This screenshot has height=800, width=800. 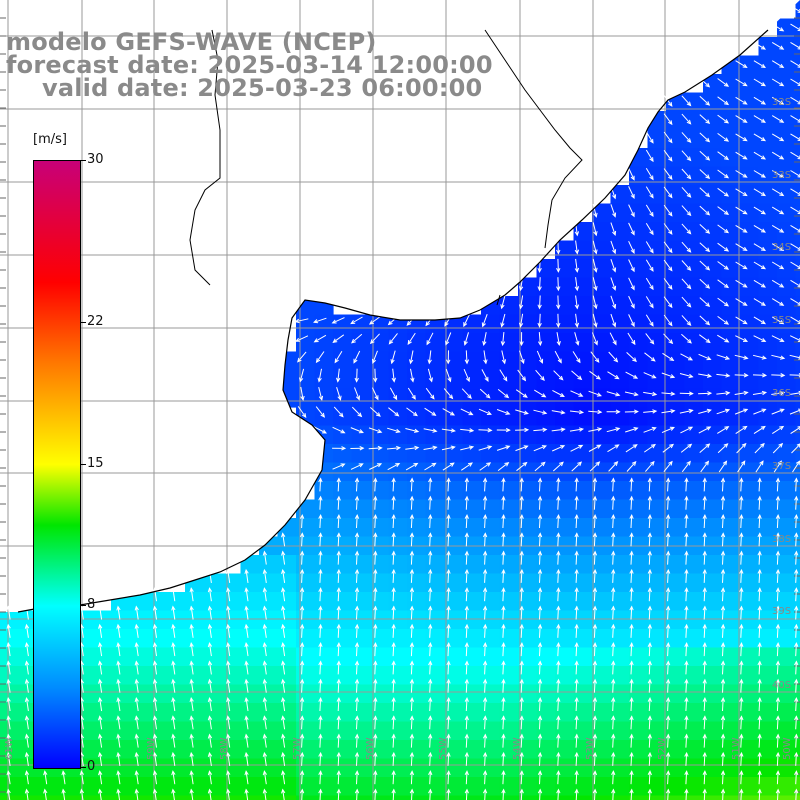 I want to click on latitude-label: 33S, so click(x=781, y=175).